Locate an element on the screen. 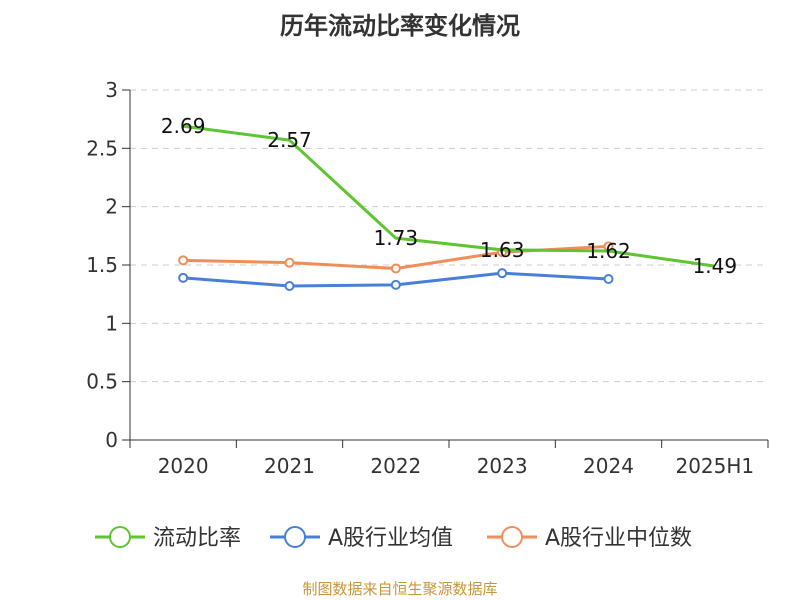 Image resolution: width=800 pixels, height=600 pixels. x-tick-label: 2022 is located at coordinates (395, 466).